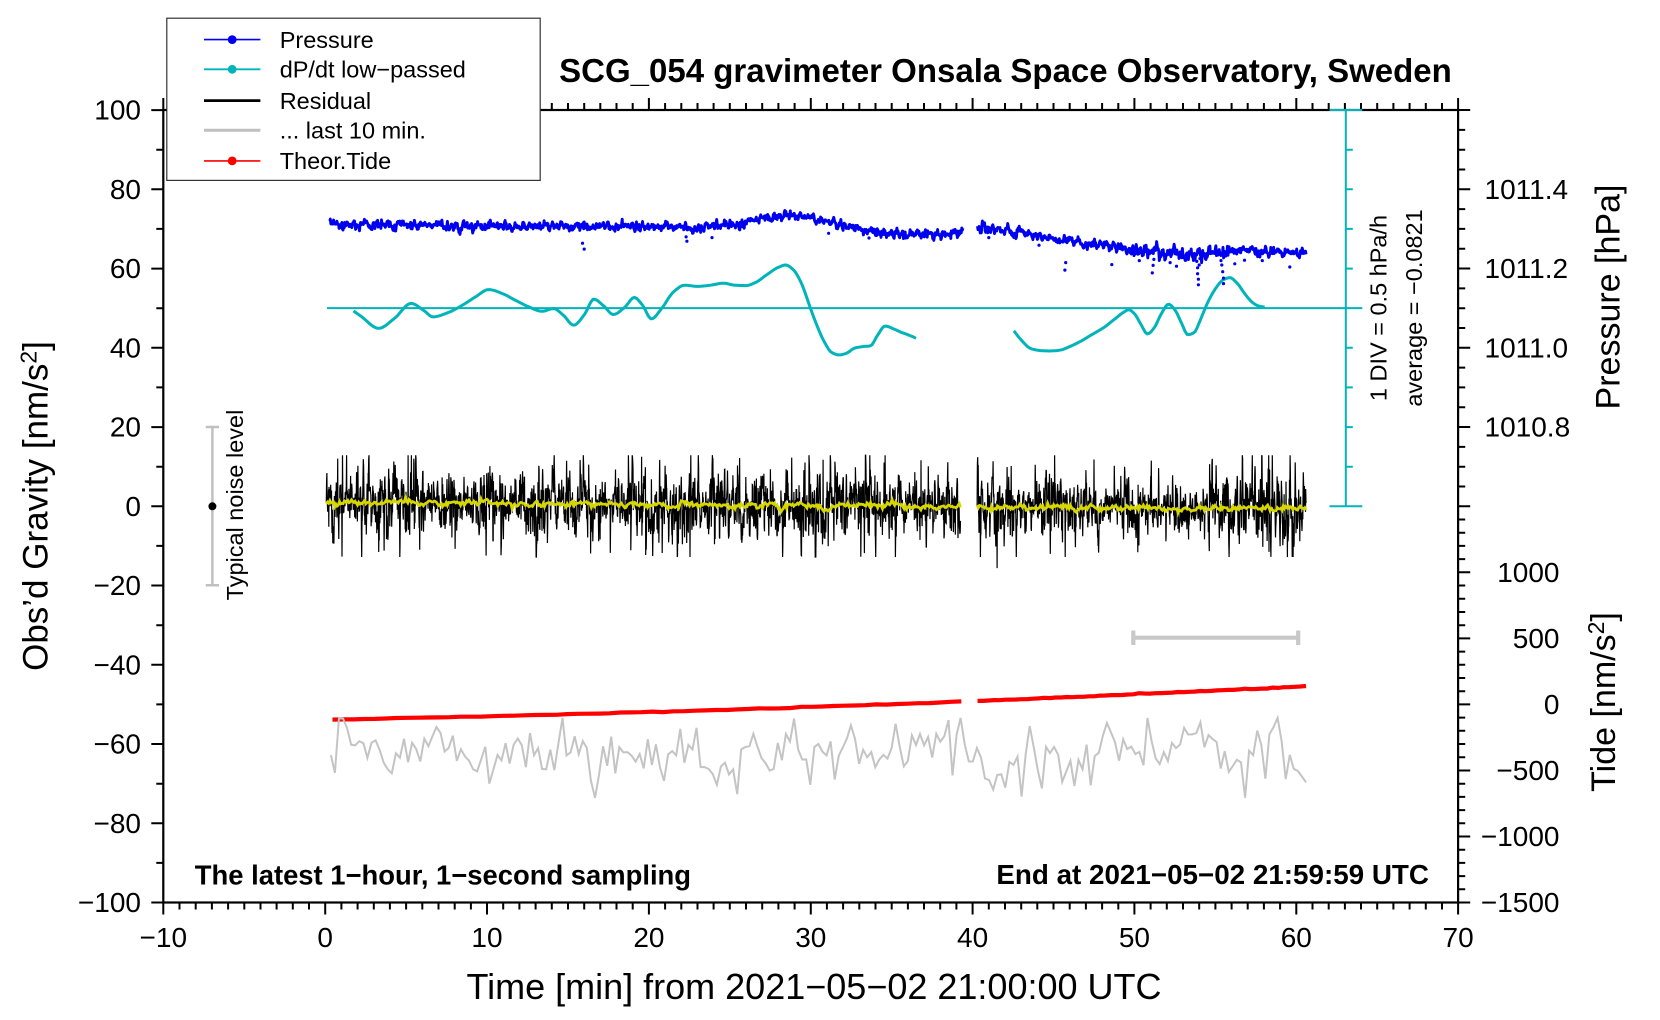 Image resolution: width=1660 pixels, height=1020 pixels. I want to click on svg-text: 1000, so click(1528, 572).